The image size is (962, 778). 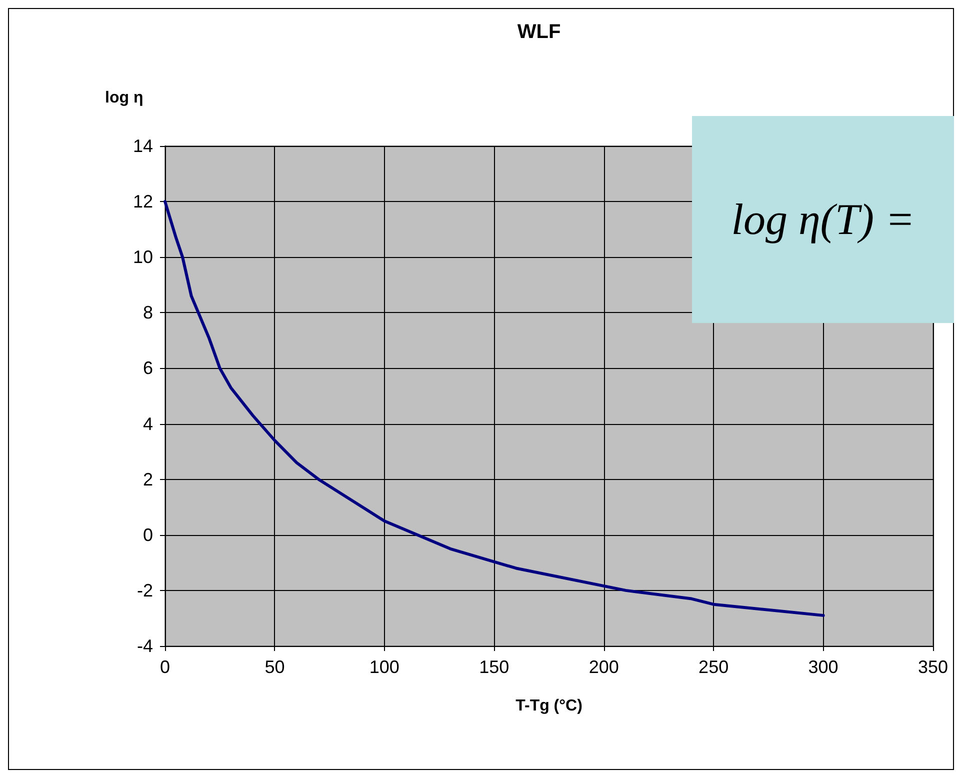 What do you see at coordinates (142, 257) in the screenshot?
I see `y-tick-label: 10` at bounding box center [142, 257].